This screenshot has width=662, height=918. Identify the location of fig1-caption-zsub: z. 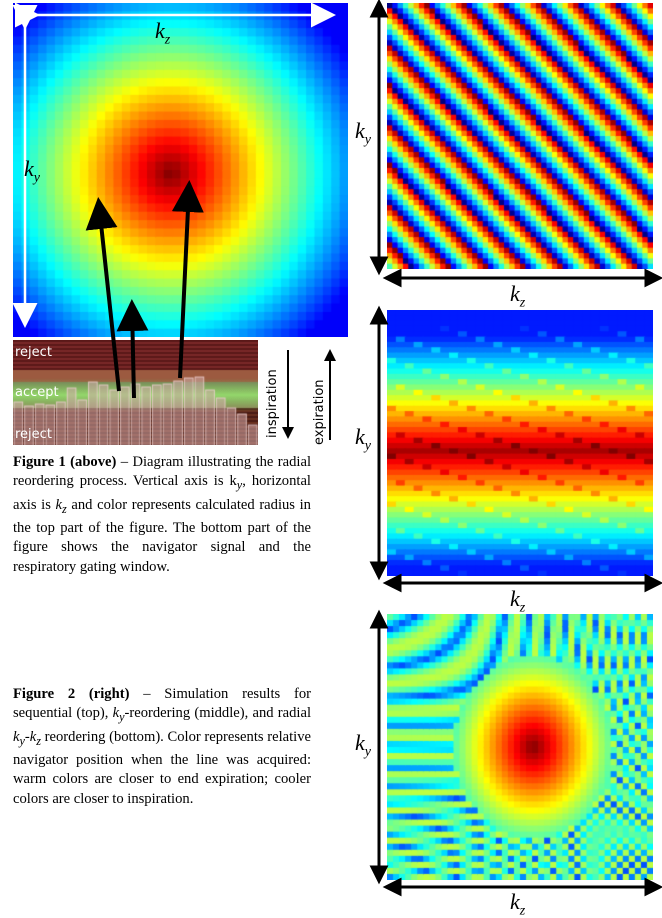
(64, 508).